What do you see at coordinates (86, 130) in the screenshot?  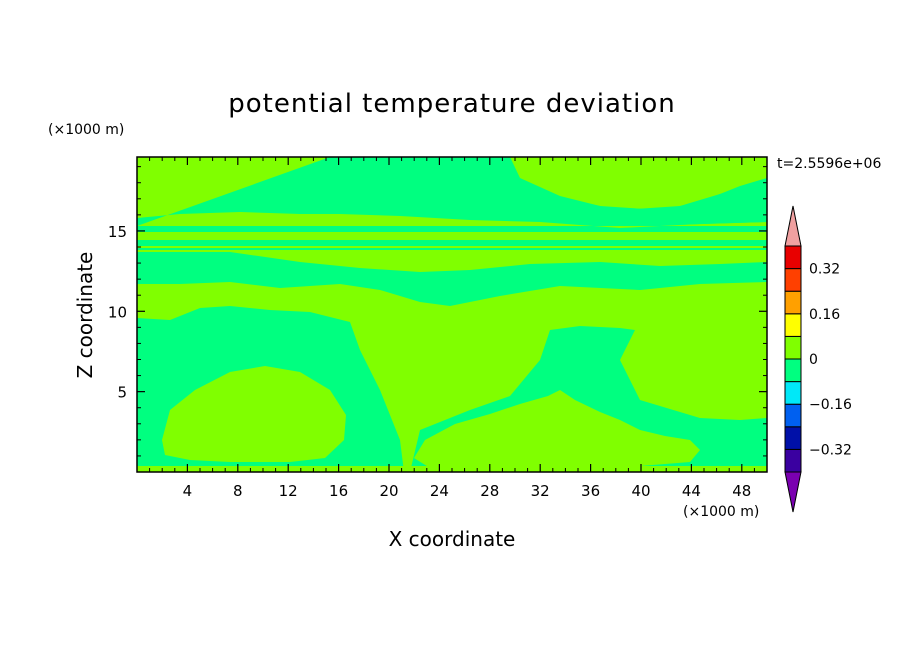 I see `y-unit-label: (×1000 m)` at bounding box center [86, 130].